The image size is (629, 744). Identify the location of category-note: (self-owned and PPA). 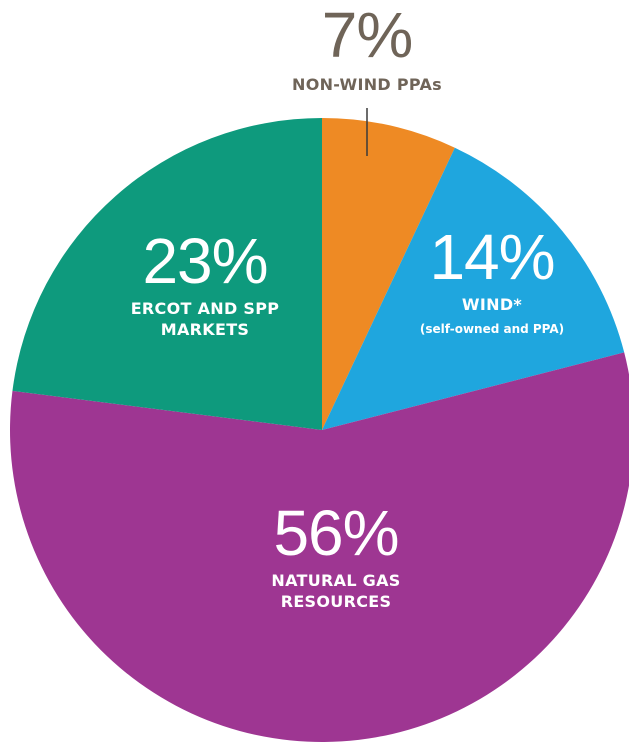
(492, 329).